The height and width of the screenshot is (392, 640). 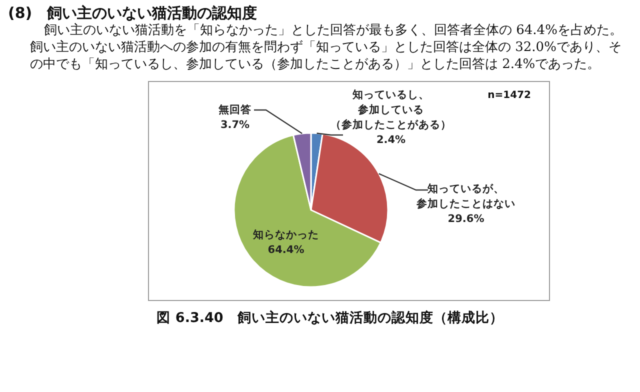 I want to click on chart-subtitle: 飼い主のいない猫活動を「知らなかった」とした回答が最も多く、回答者全体の 64.4%を占めた。飼い主のいない猫活動への参加の有無を問わず「知っている」とした回答は全体の 32.0%であり、その中でも「知っているし、参加している（参加したことがある）」とした回答は 2.4%であった。, so click(x=326, y=47).